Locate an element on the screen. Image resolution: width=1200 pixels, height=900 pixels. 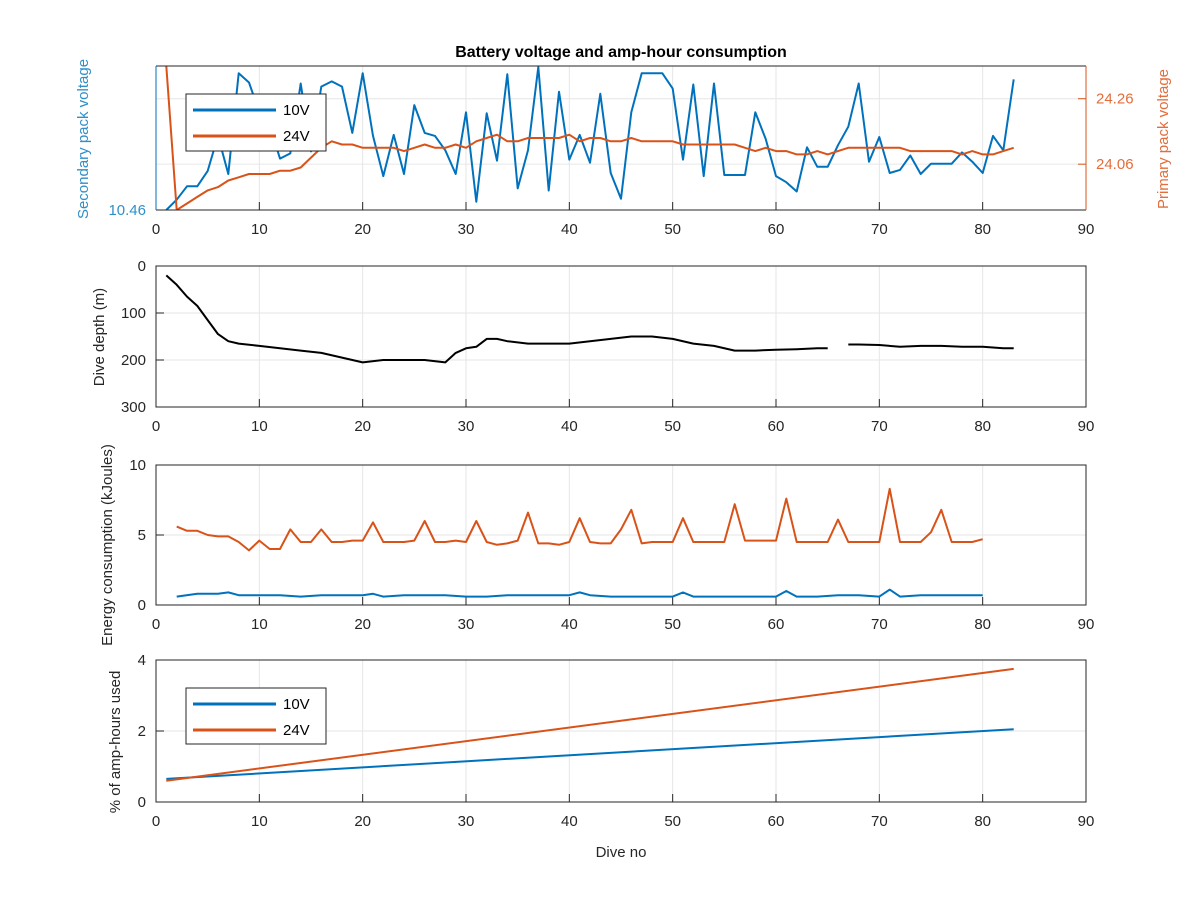
y-axis-label-primary-voltage: Primary pack voltage is located at coordinates (1163, 139).